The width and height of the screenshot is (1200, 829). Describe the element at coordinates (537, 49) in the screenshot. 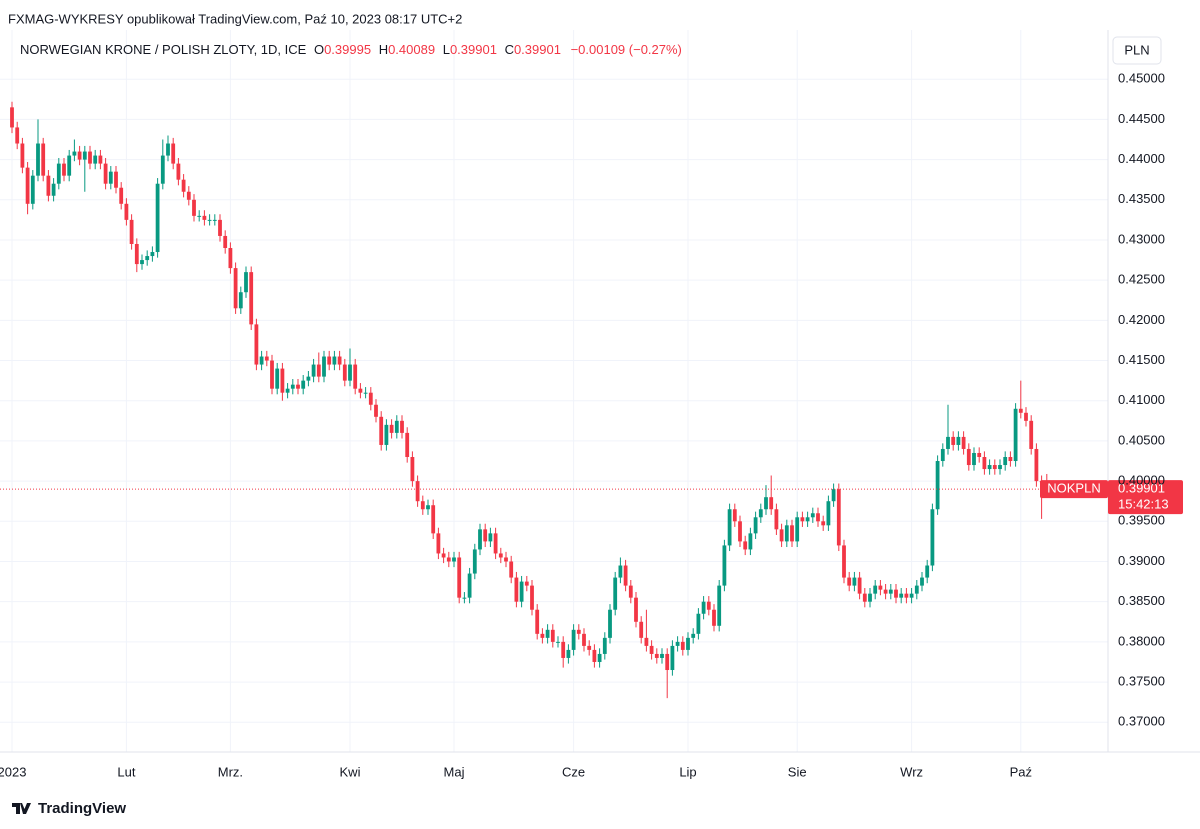

I see `close-value: 0.39901` at that location.